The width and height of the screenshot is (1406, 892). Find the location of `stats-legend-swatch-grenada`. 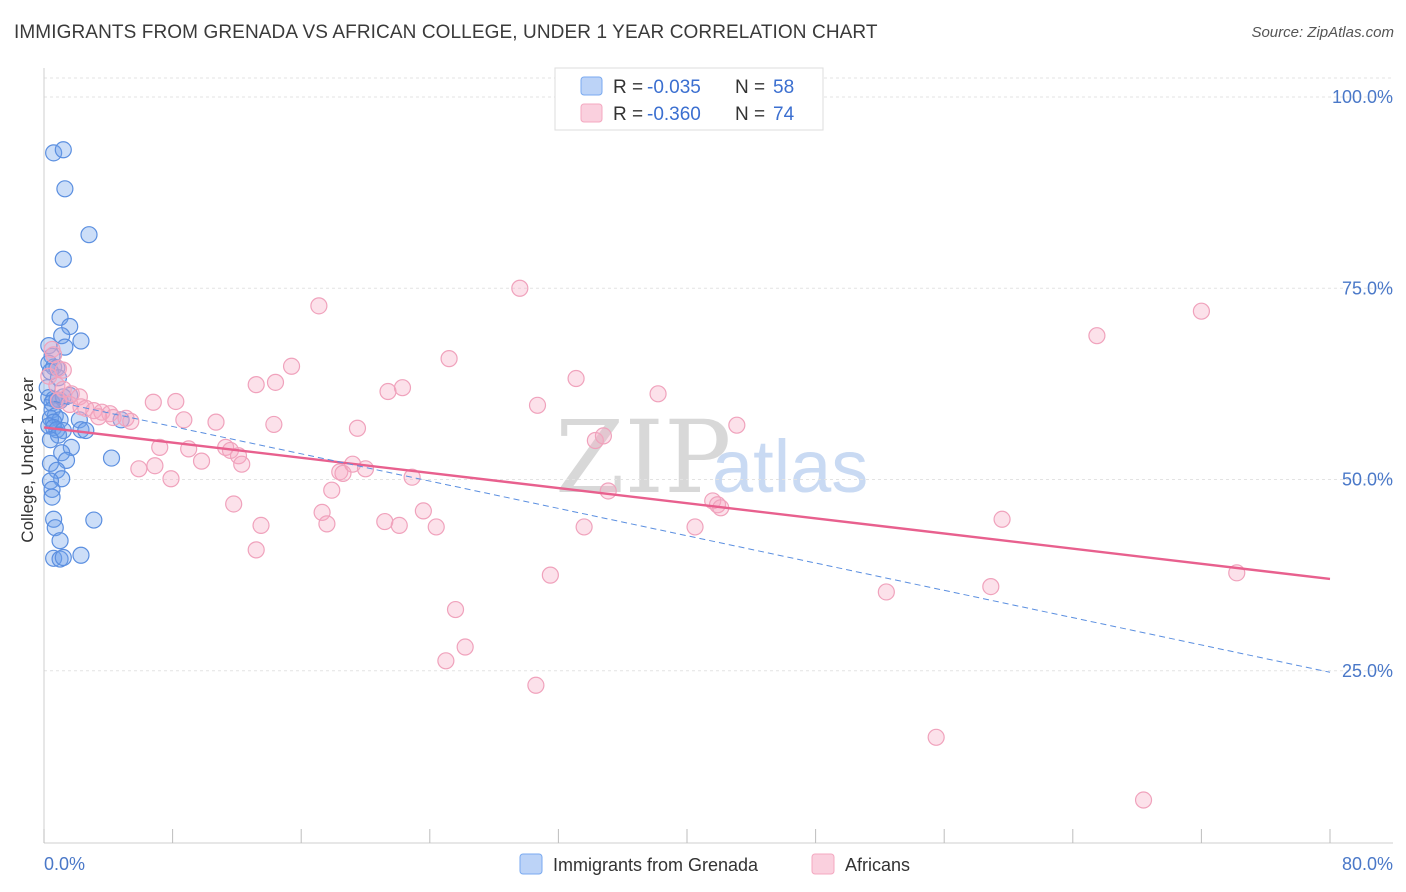

stats-legend-swatch-grenada is located at coordinates (591, 86).